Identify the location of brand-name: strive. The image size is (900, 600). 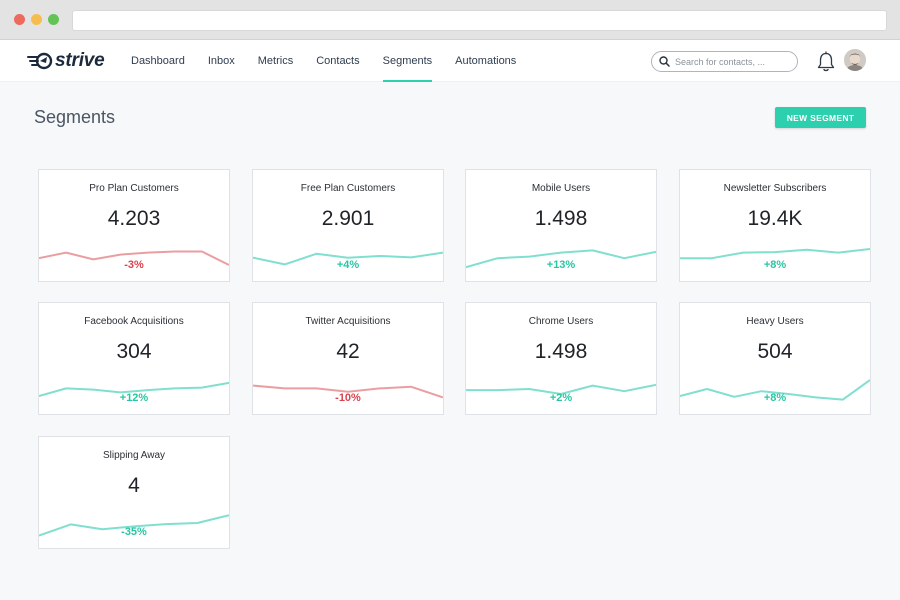
(80, 60).